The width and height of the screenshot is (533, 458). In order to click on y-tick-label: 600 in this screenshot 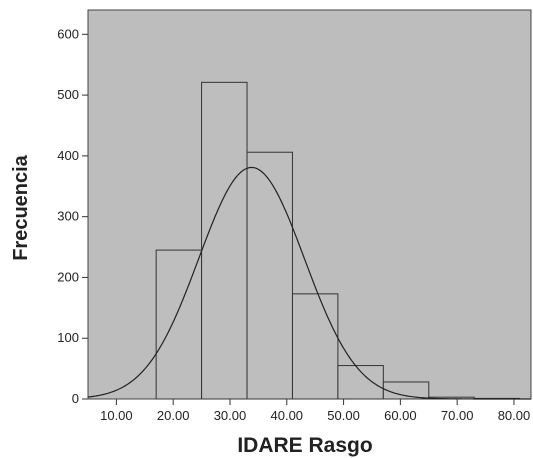, I will do `click(68, 33)`.